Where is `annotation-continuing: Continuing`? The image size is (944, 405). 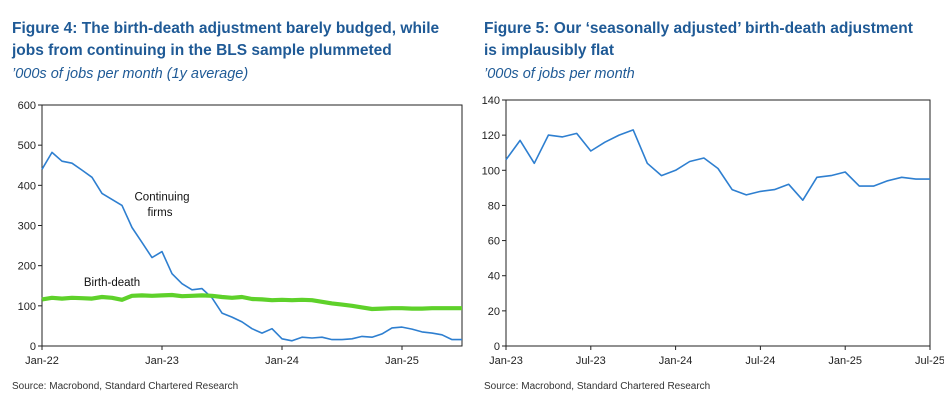 annotation-continuing: Continuing is located at coordinates (162, 198).